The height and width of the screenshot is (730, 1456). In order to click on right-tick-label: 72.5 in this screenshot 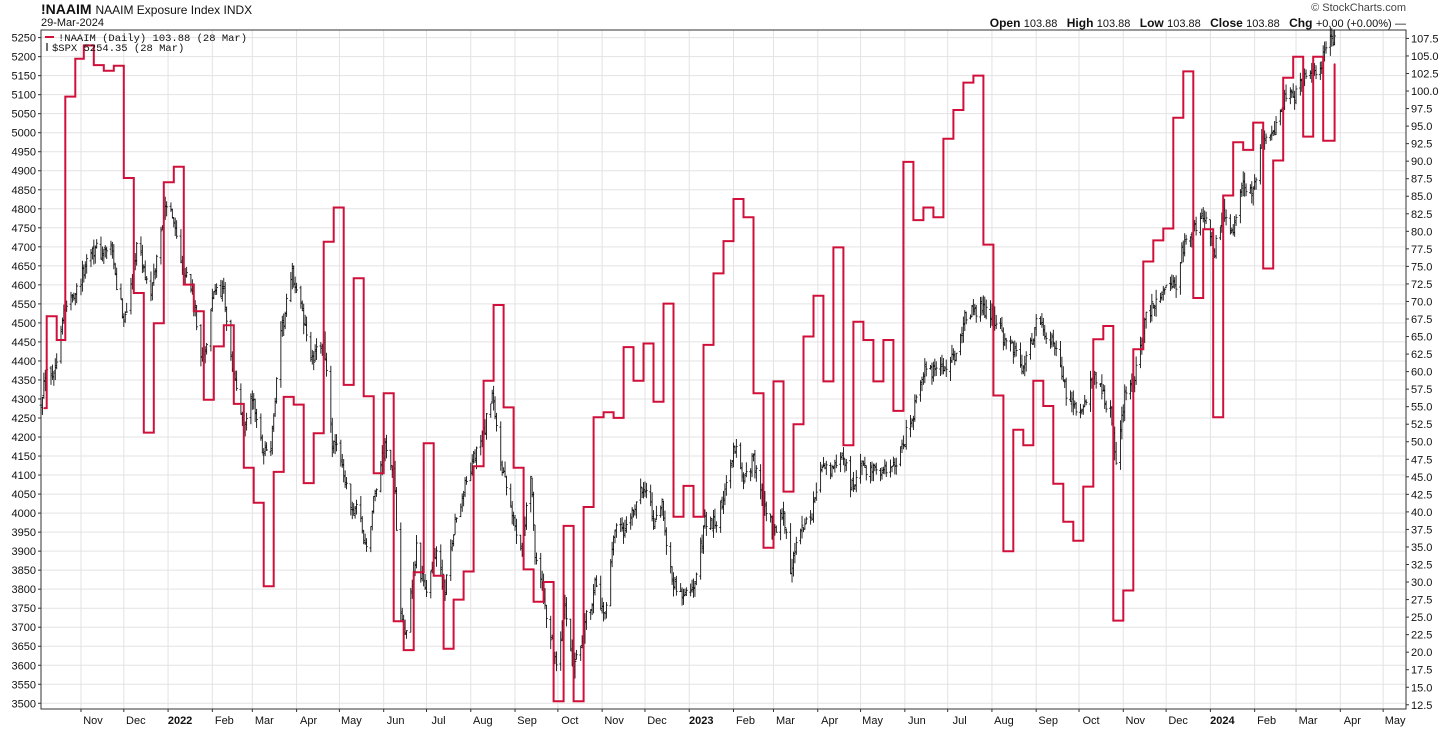, I will do `click(1421, 285)`.